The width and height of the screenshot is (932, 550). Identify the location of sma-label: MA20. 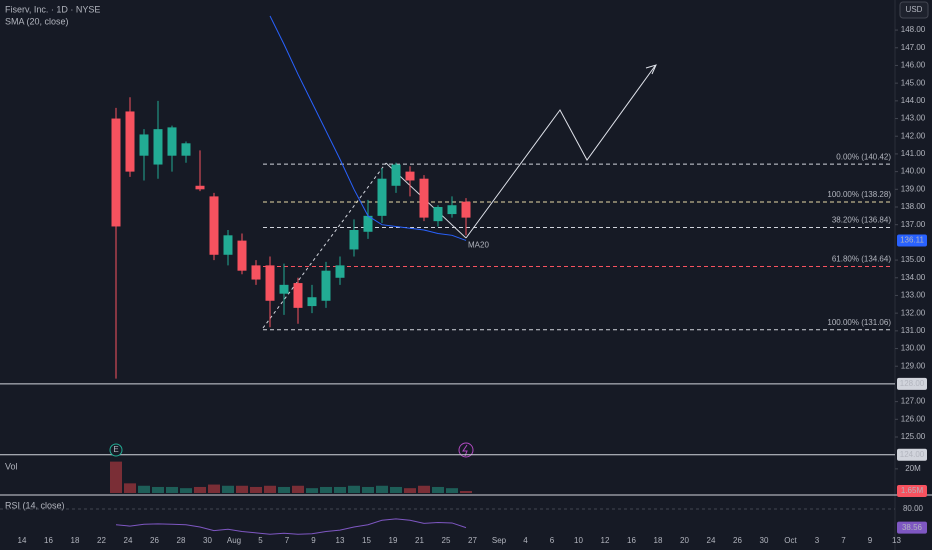
(478, 245).